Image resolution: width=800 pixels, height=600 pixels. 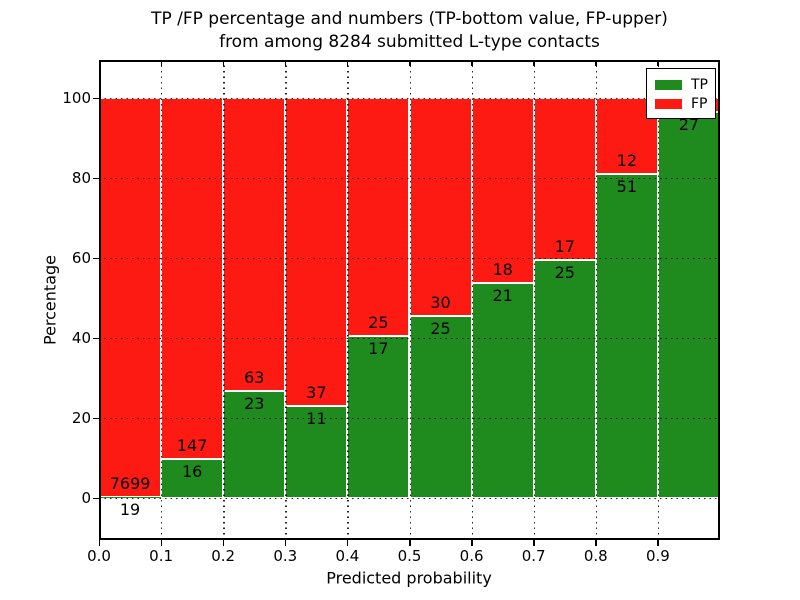 What do you see at coordinates (316, 393) in the screenshot?
I see `bar-label-fp-3: 37` at bounding box center [316, 393].